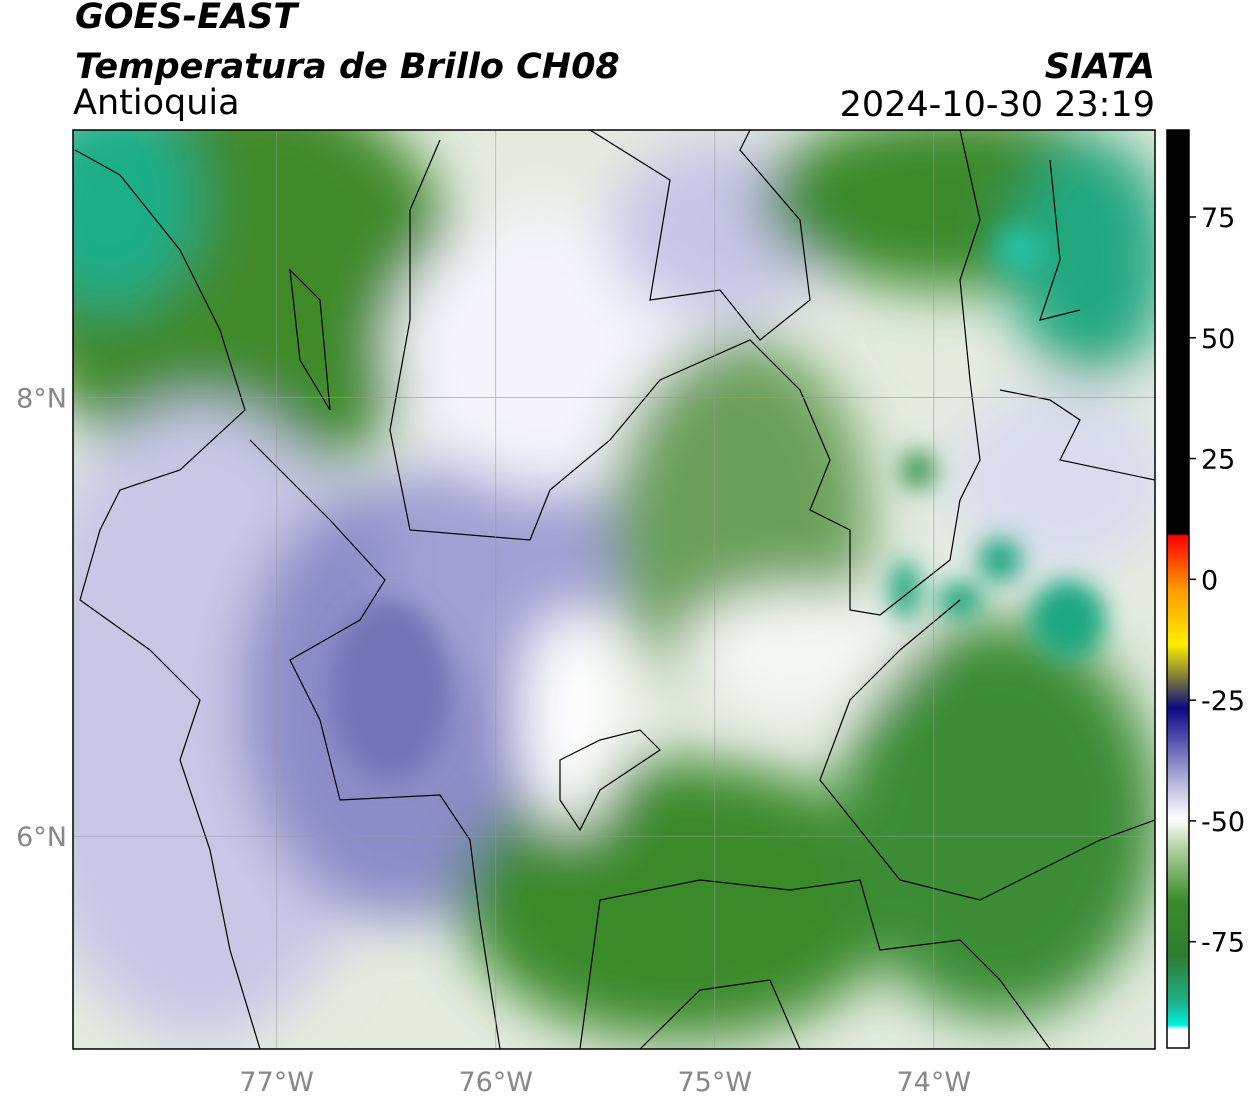 Image resolution: width=1252 pixels, height=1103 pixels. I want to click on colorbar-tick-label: -50, so click(1223, 822).